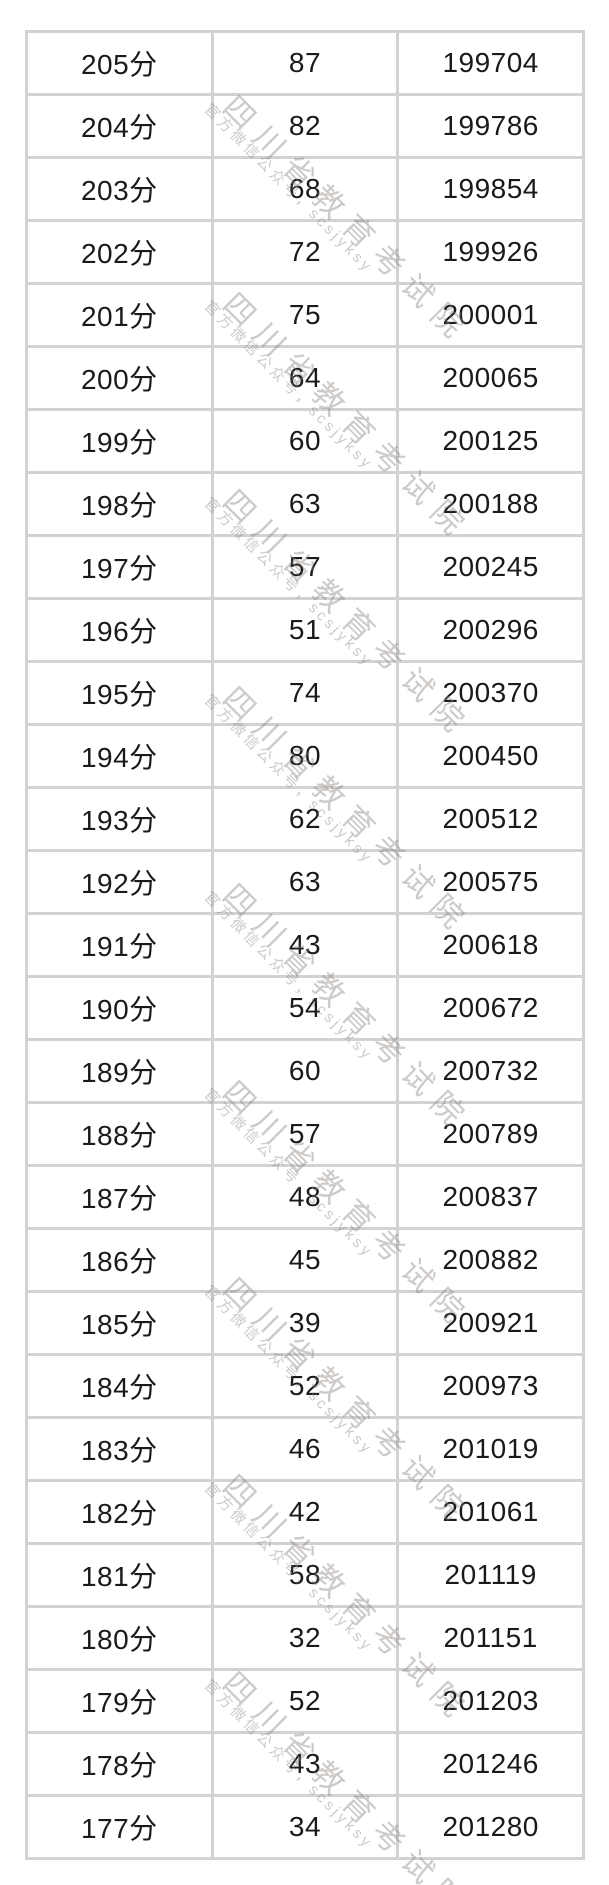  Describe the element at coordinates (119, 1701) in the screenshot. I see `score-cell: 179分` at that location.